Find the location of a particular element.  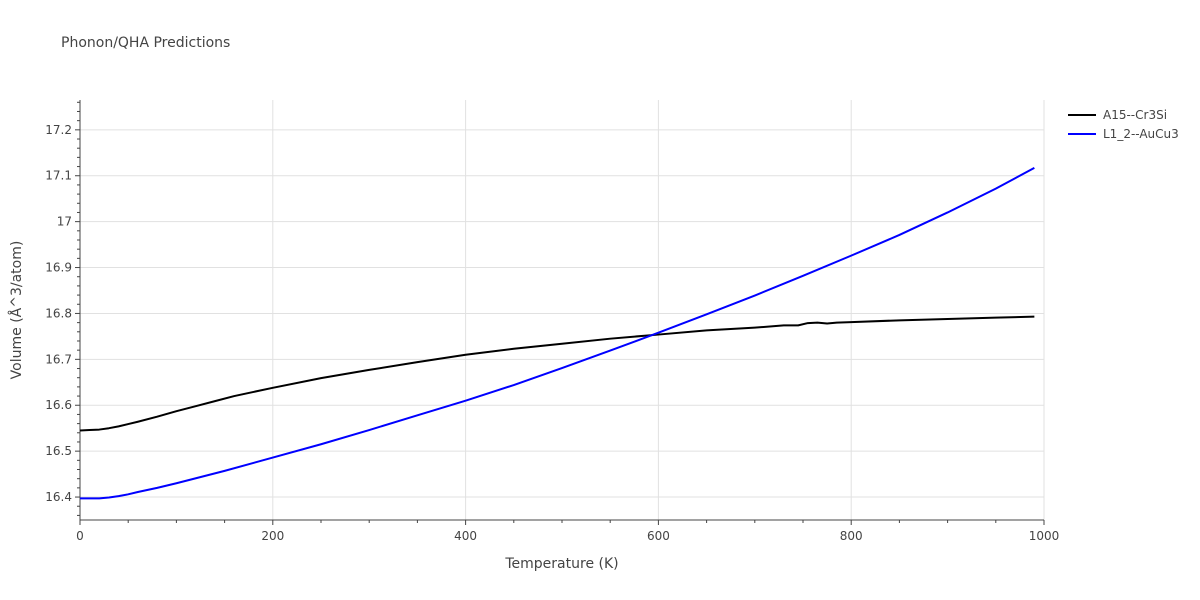

legend-item-a15-cr3si: A15--Cr3Si is located at coordinates (1123, 114).